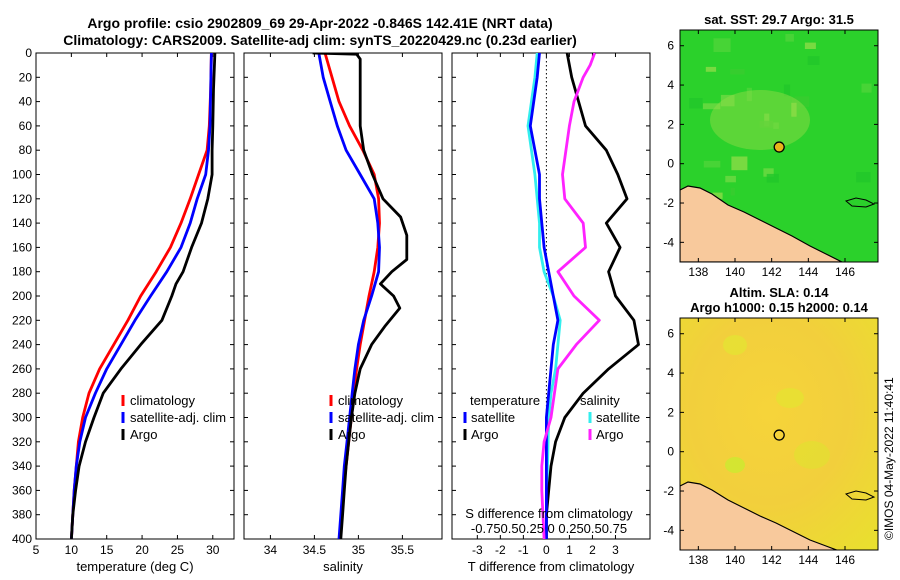  I want to click on x-tick-label: 25, so click(178, 550).